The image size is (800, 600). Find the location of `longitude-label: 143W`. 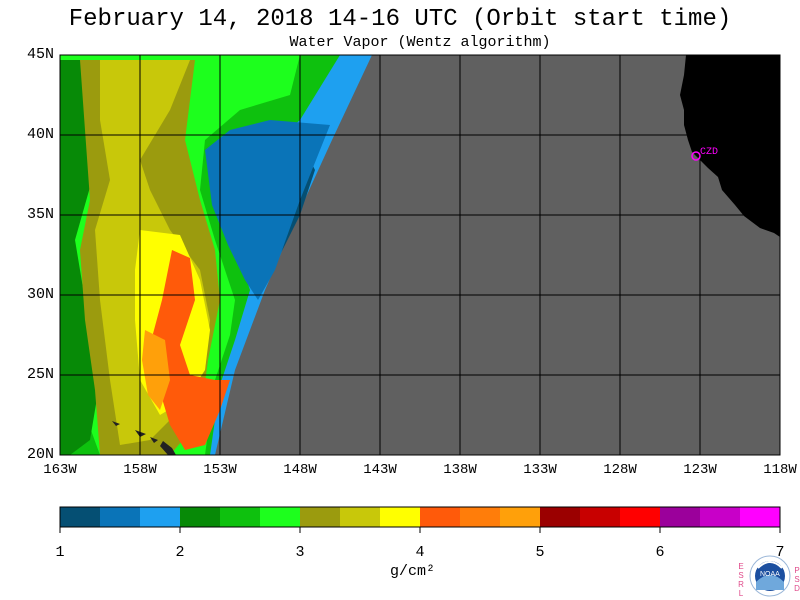

longitude-label: 143W is located at coordinates (380, 470).